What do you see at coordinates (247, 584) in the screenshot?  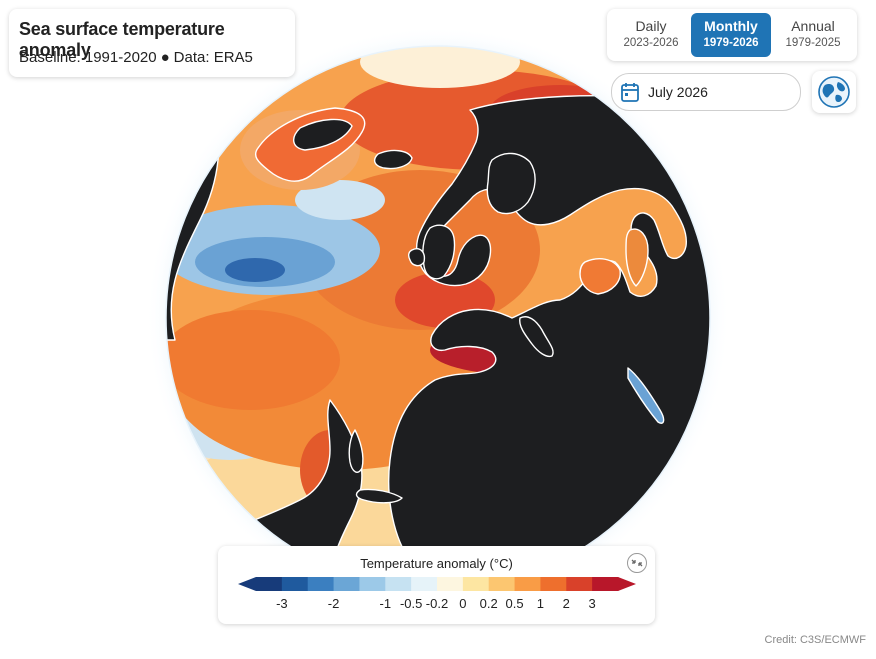 I see `legend-arrow-low` at bounding box center [247, 584].